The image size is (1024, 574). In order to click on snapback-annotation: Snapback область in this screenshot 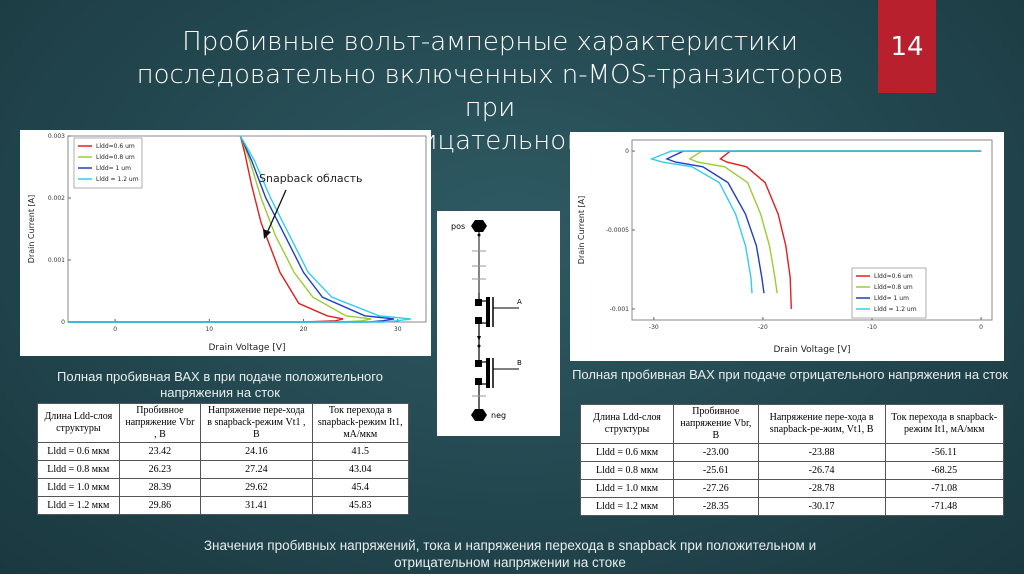, I will do `click(311, 178)`.